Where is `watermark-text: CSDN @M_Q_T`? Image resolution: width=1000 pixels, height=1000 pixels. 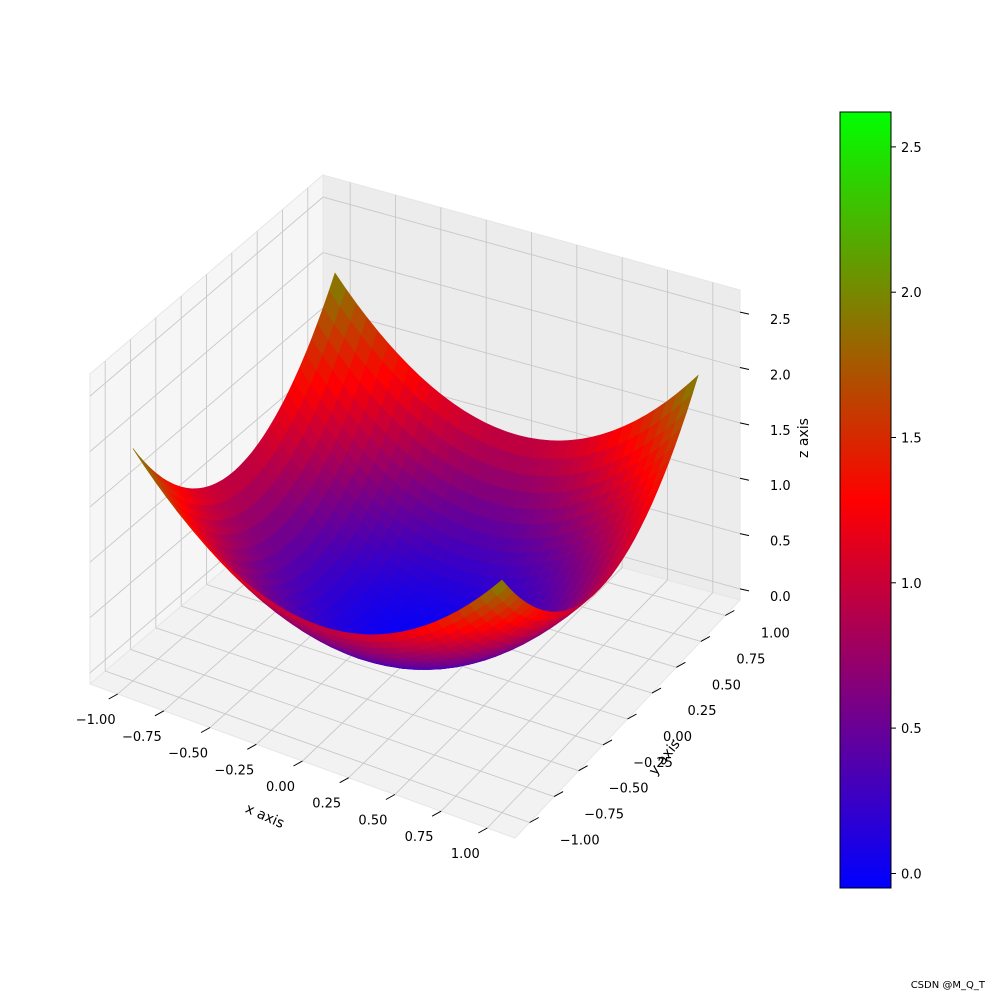 watermark-text: CSDN @M_Q_T is located at coordinates (948, 985).